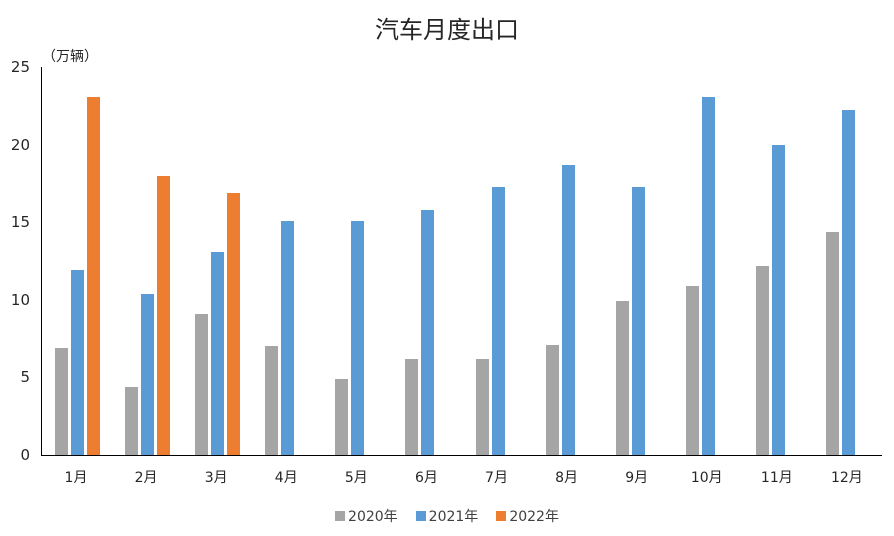  I want to click on bar-2021年-6月, so click(428, 332).